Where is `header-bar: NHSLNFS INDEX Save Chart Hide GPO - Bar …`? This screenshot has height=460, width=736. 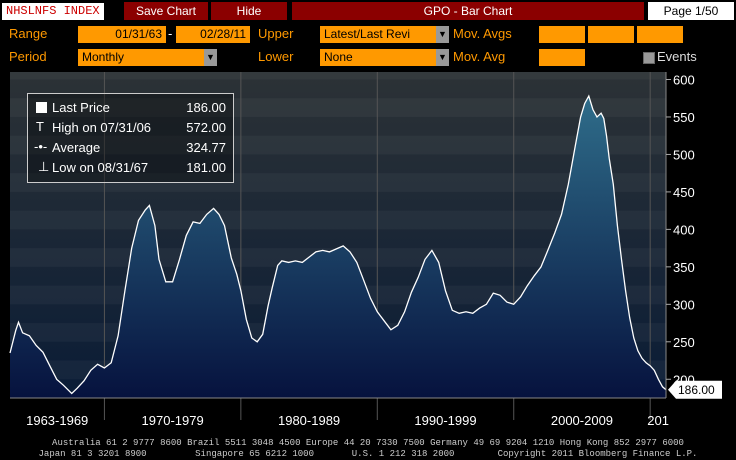
header-bar: NHSLNFS INDEX Save Chart Hide GPO - Bar … is located at coordinates (368, 11).